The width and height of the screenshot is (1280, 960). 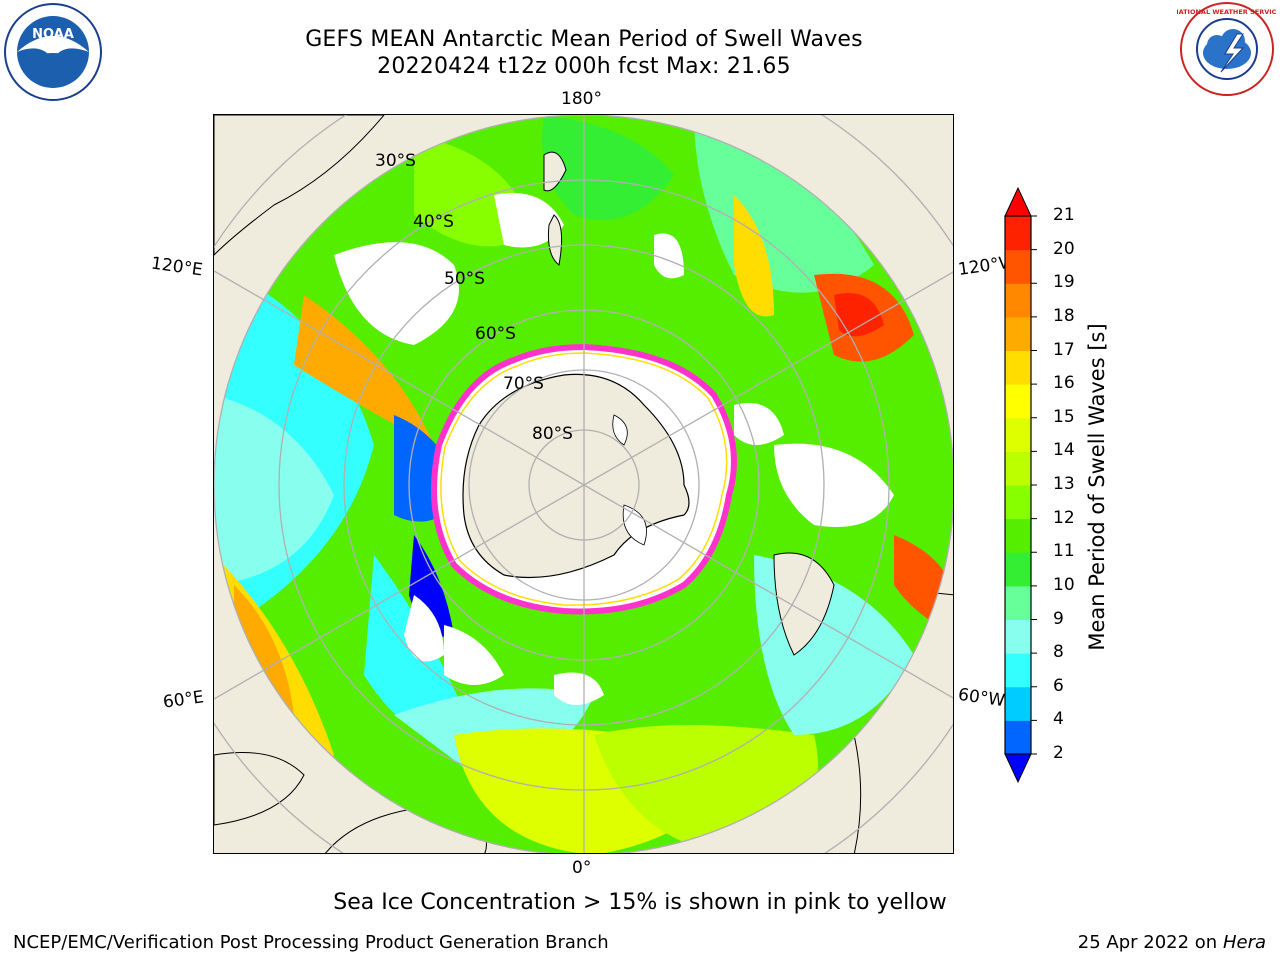 I want to click on footer-host: Hera, so click(x=1244, y=942).